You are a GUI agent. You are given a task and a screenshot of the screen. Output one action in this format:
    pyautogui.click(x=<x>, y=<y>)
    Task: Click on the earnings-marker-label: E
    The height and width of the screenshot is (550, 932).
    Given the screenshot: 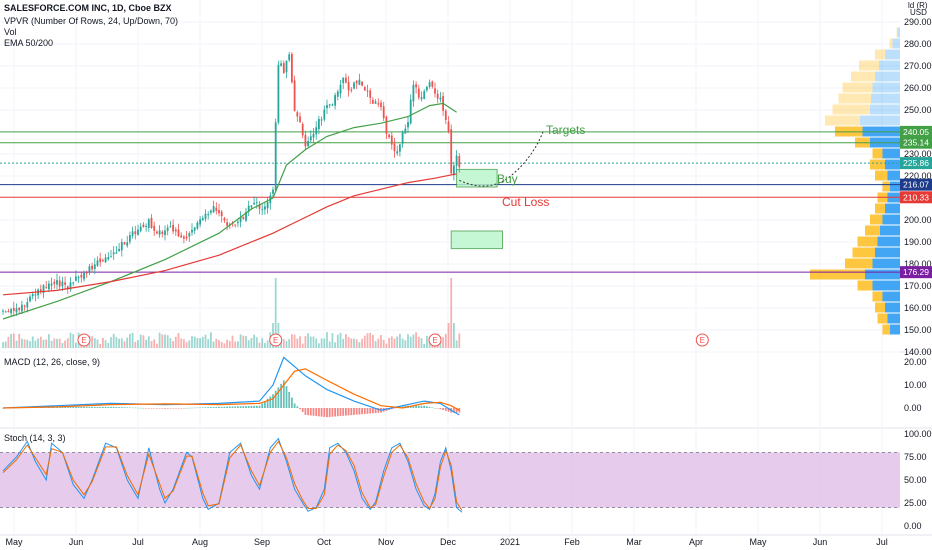 What is the action you would take?
    pyautogui.click(x=83, y=340)
    